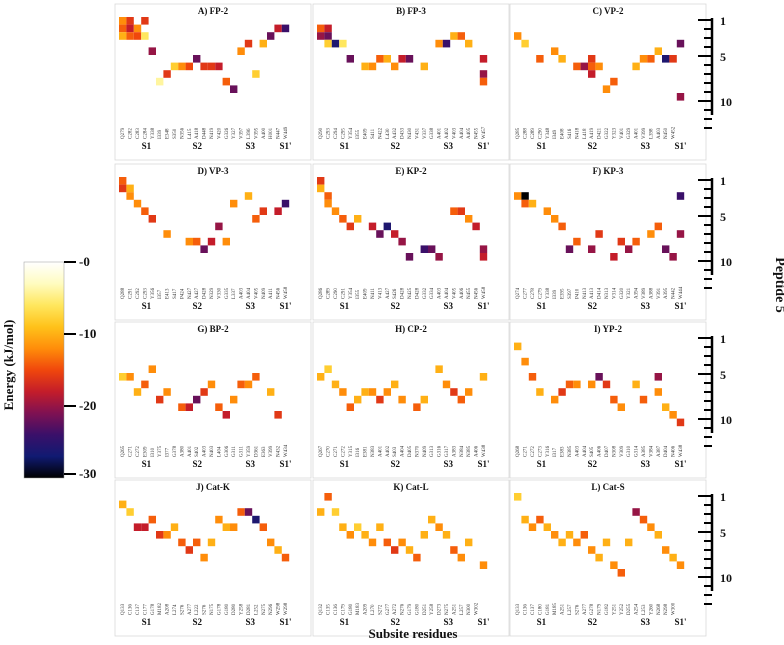 This screenshot has height=645, width=784. What do you see at coordinates (644, 451) in the screenshot?
I see `x-tick-label: A385` at bounding box center [644, 451].